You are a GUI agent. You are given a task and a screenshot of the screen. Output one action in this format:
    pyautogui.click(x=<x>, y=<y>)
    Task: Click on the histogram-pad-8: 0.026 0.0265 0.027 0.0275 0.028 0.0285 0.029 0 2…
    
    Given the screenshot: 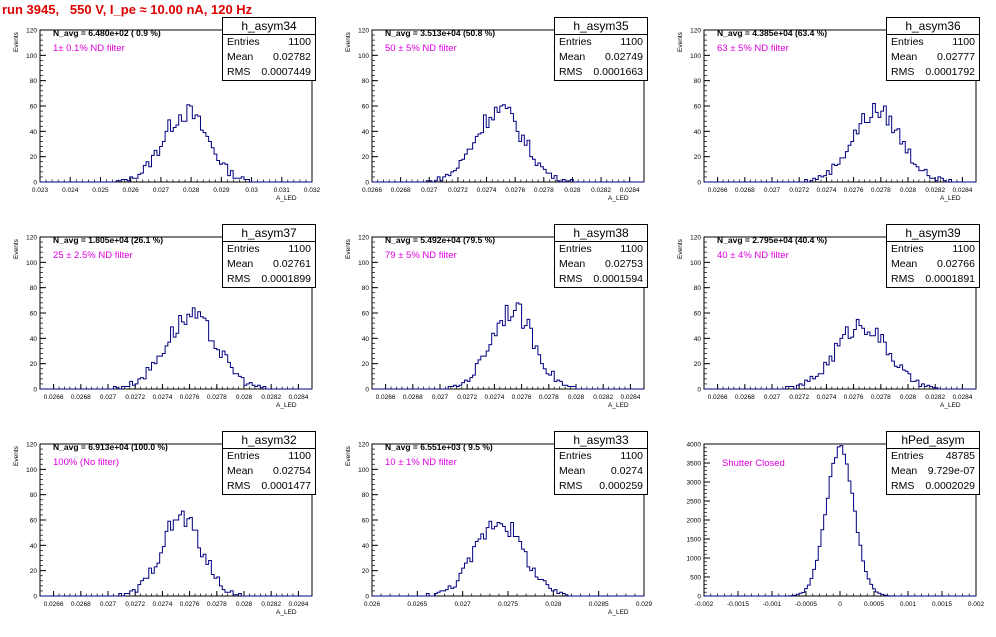 What is the action you would take?
    pyautogui.click(x=498, y=533)
    